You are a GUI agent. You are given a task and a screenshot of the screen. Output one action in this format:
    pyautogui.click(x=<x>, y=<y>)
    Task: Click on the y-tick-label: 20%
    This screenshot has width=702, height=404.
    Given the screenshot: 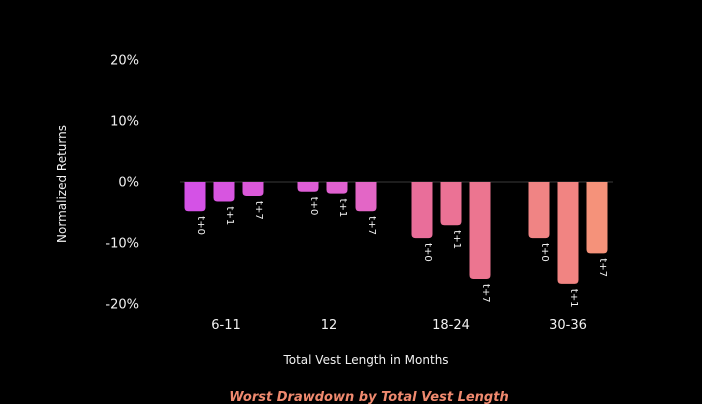 What is the action you would take?
    pyautogui.click(x=124, y=61)
    